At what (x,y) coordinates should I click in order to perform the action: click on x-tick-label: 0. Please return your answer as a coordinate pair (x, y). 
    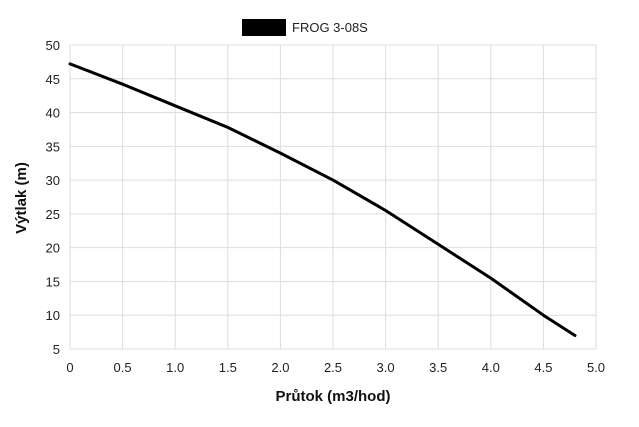
    Looking at the image, I should click on (69, 367).